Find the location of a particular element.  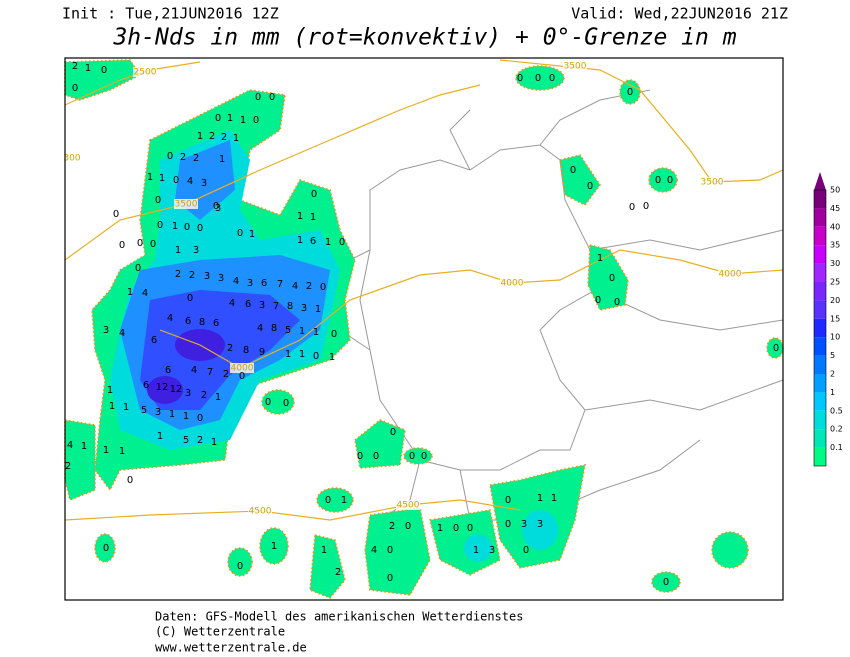

legend-label: 45 is located at coordinates (835, 208).